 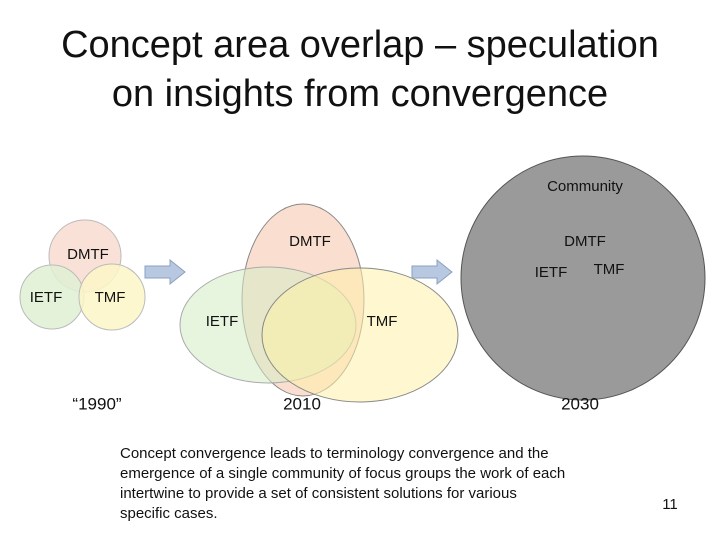 What do you see at coordinates (585, 186) in the screenshot?
I see `label: Community` at bounding box center [585, 186].